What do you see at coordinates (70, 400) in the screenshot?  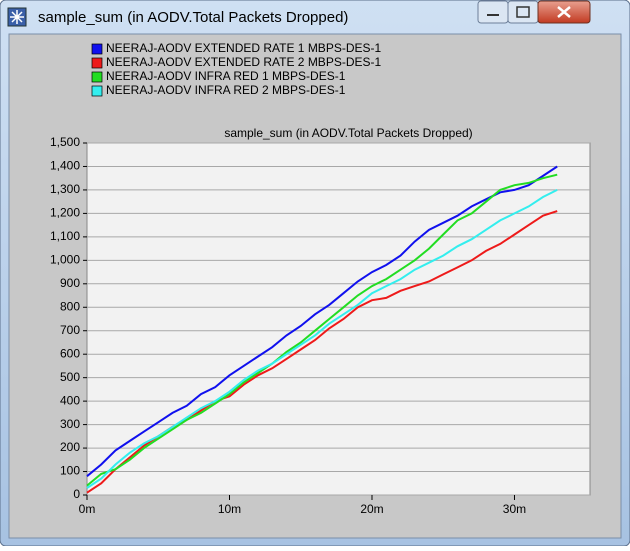 I see `y-tick-label: 400` at bounding box center [70, 400].